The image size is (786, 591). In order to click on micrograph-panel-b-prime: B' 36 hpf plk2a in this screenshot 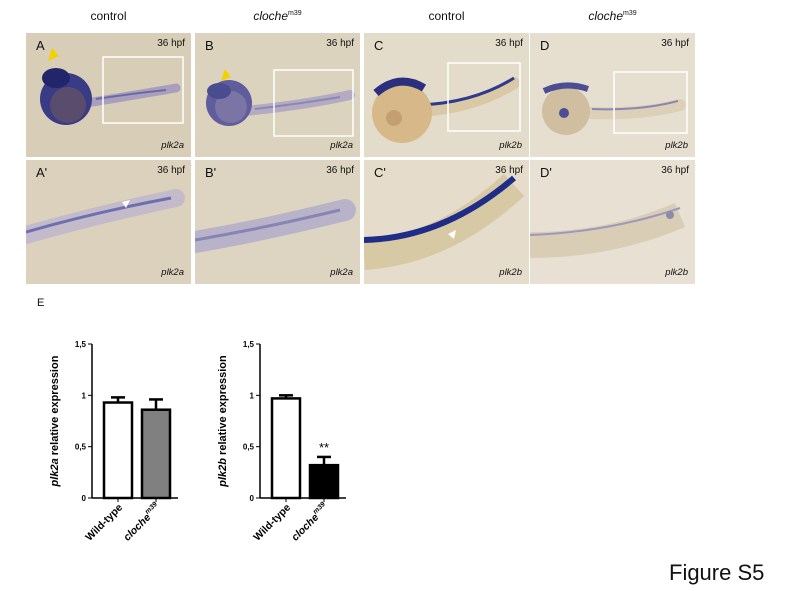, I will do `click(277, 222)`.